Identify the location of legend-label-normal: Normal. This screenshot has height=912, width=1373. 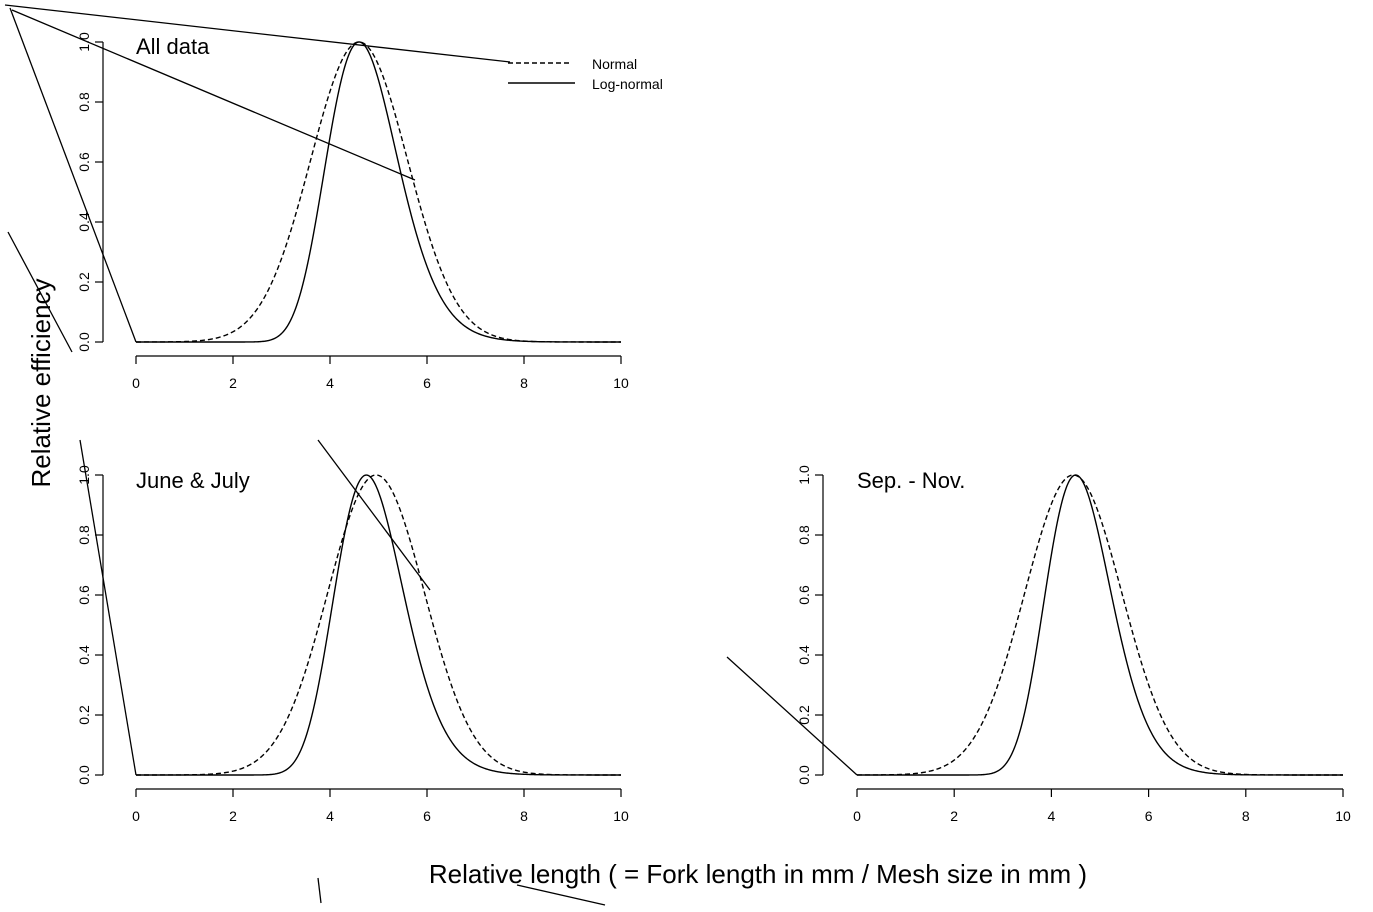
(614, 64).